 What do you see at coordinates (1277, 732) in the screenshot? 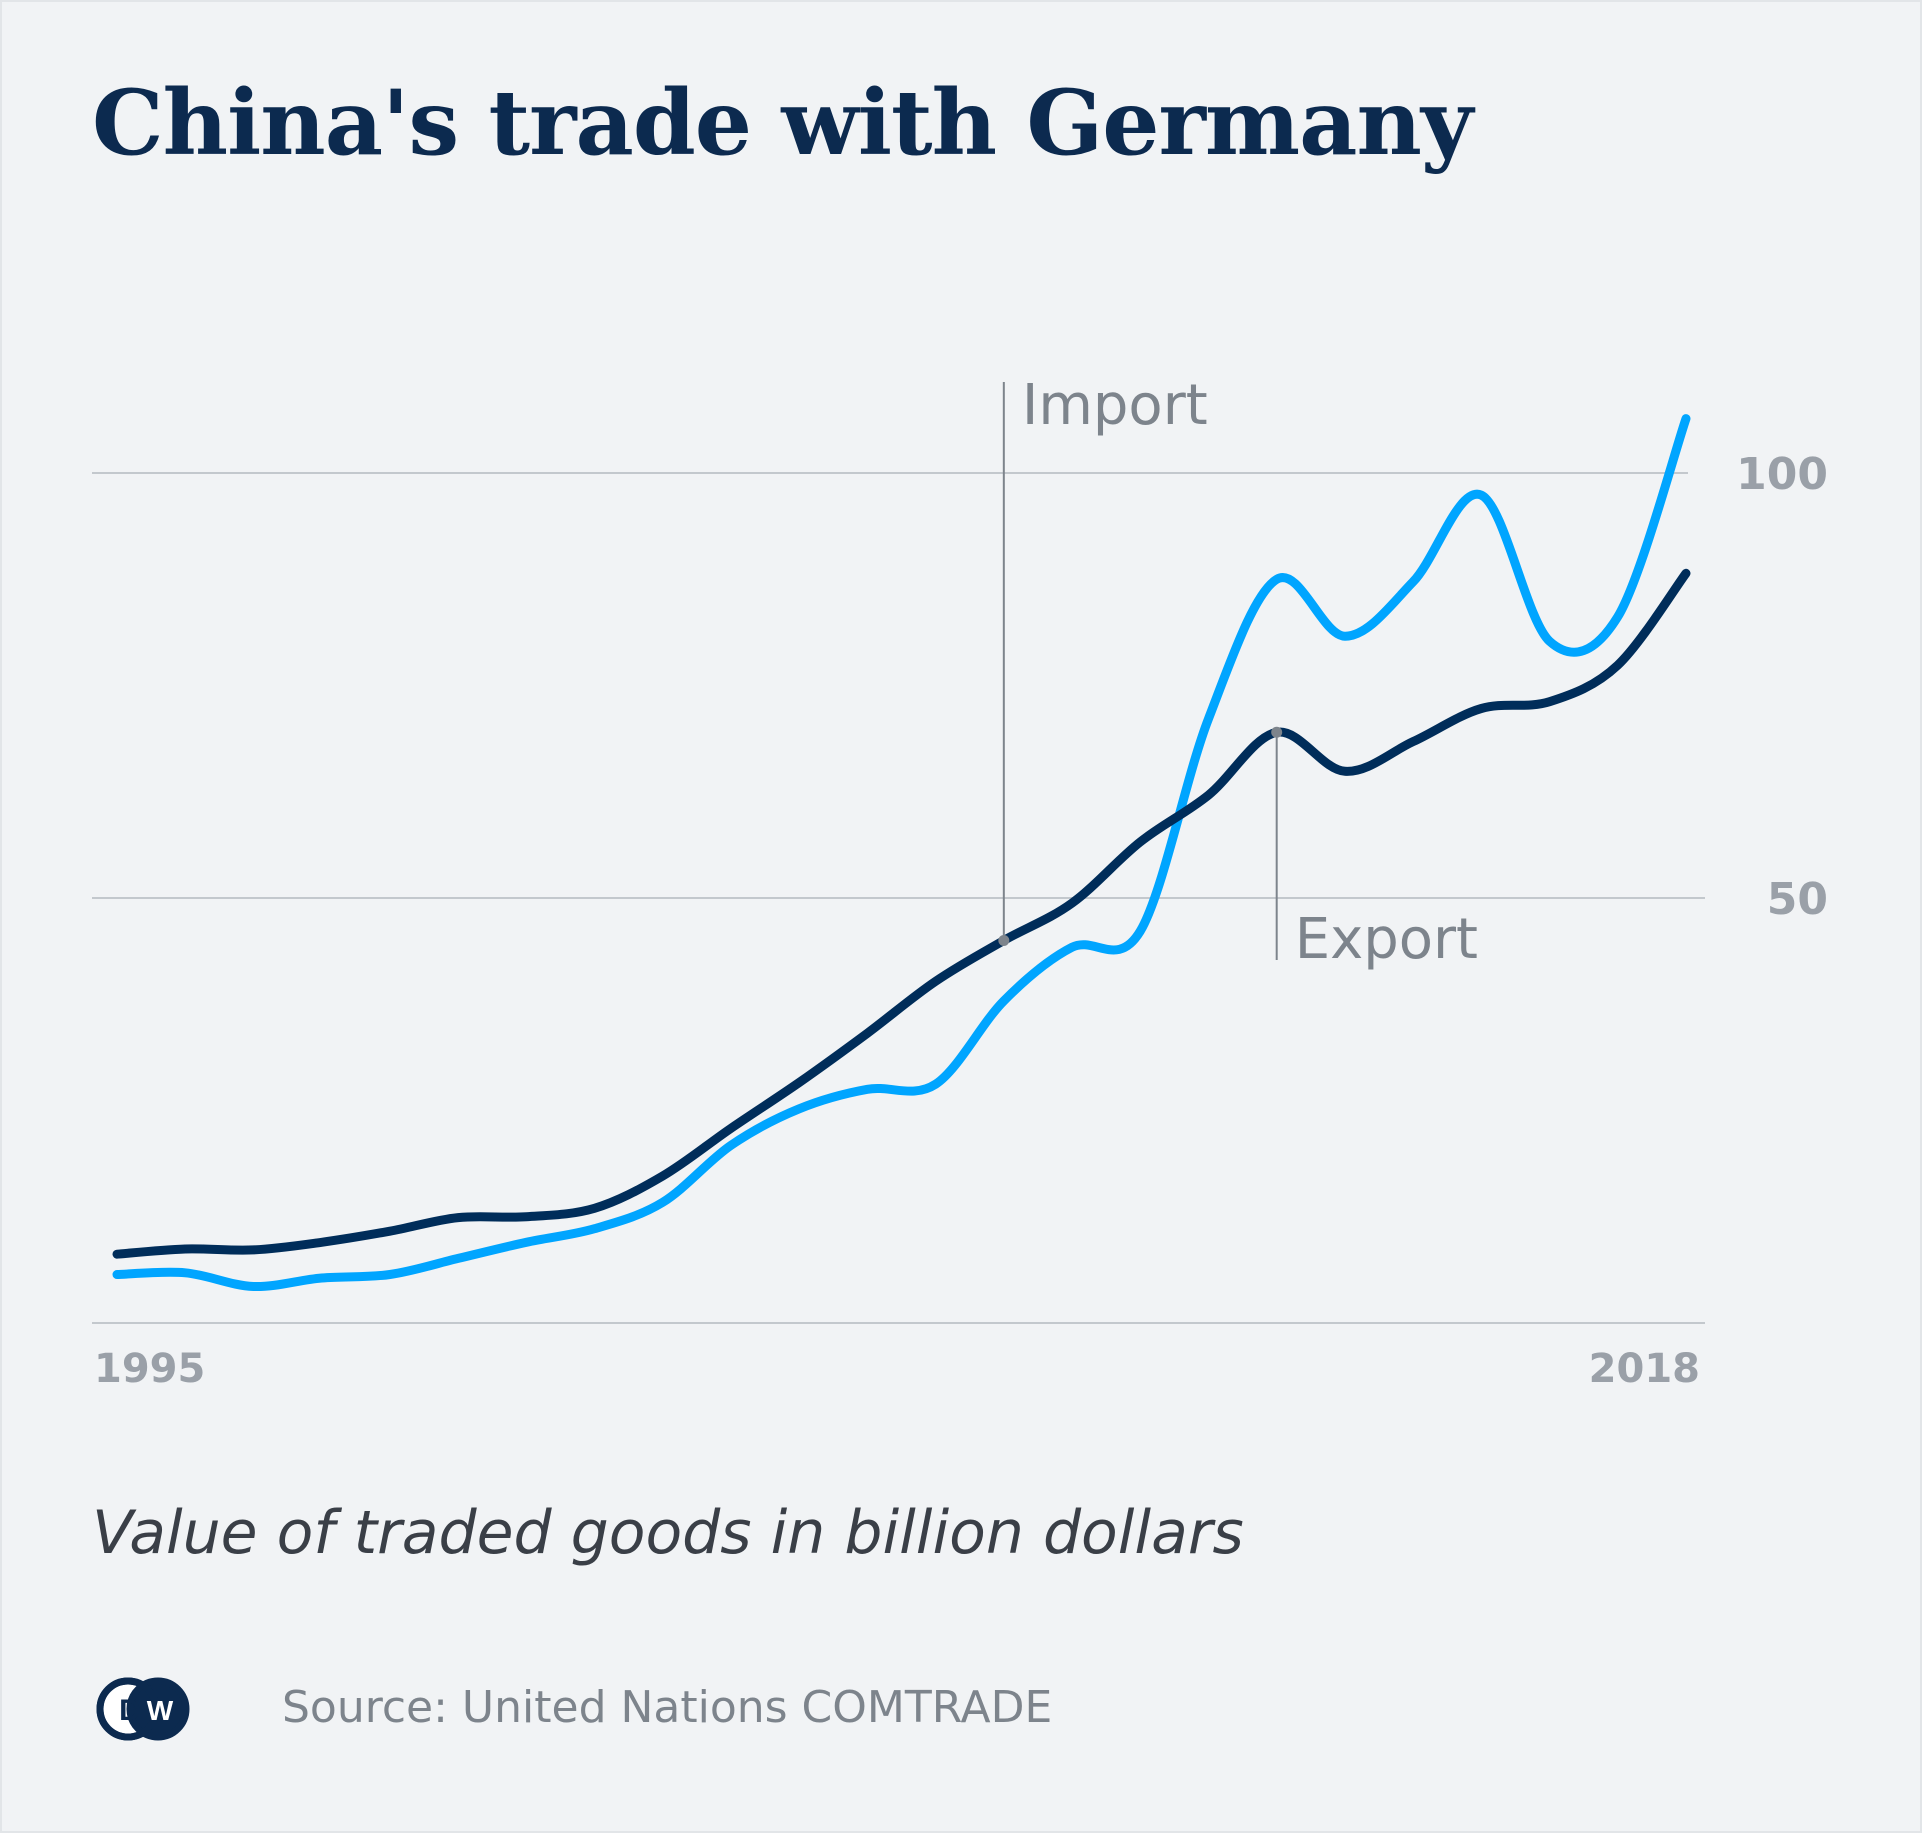
I see `annotation-dot-export` at bounding box center [1277, 732].